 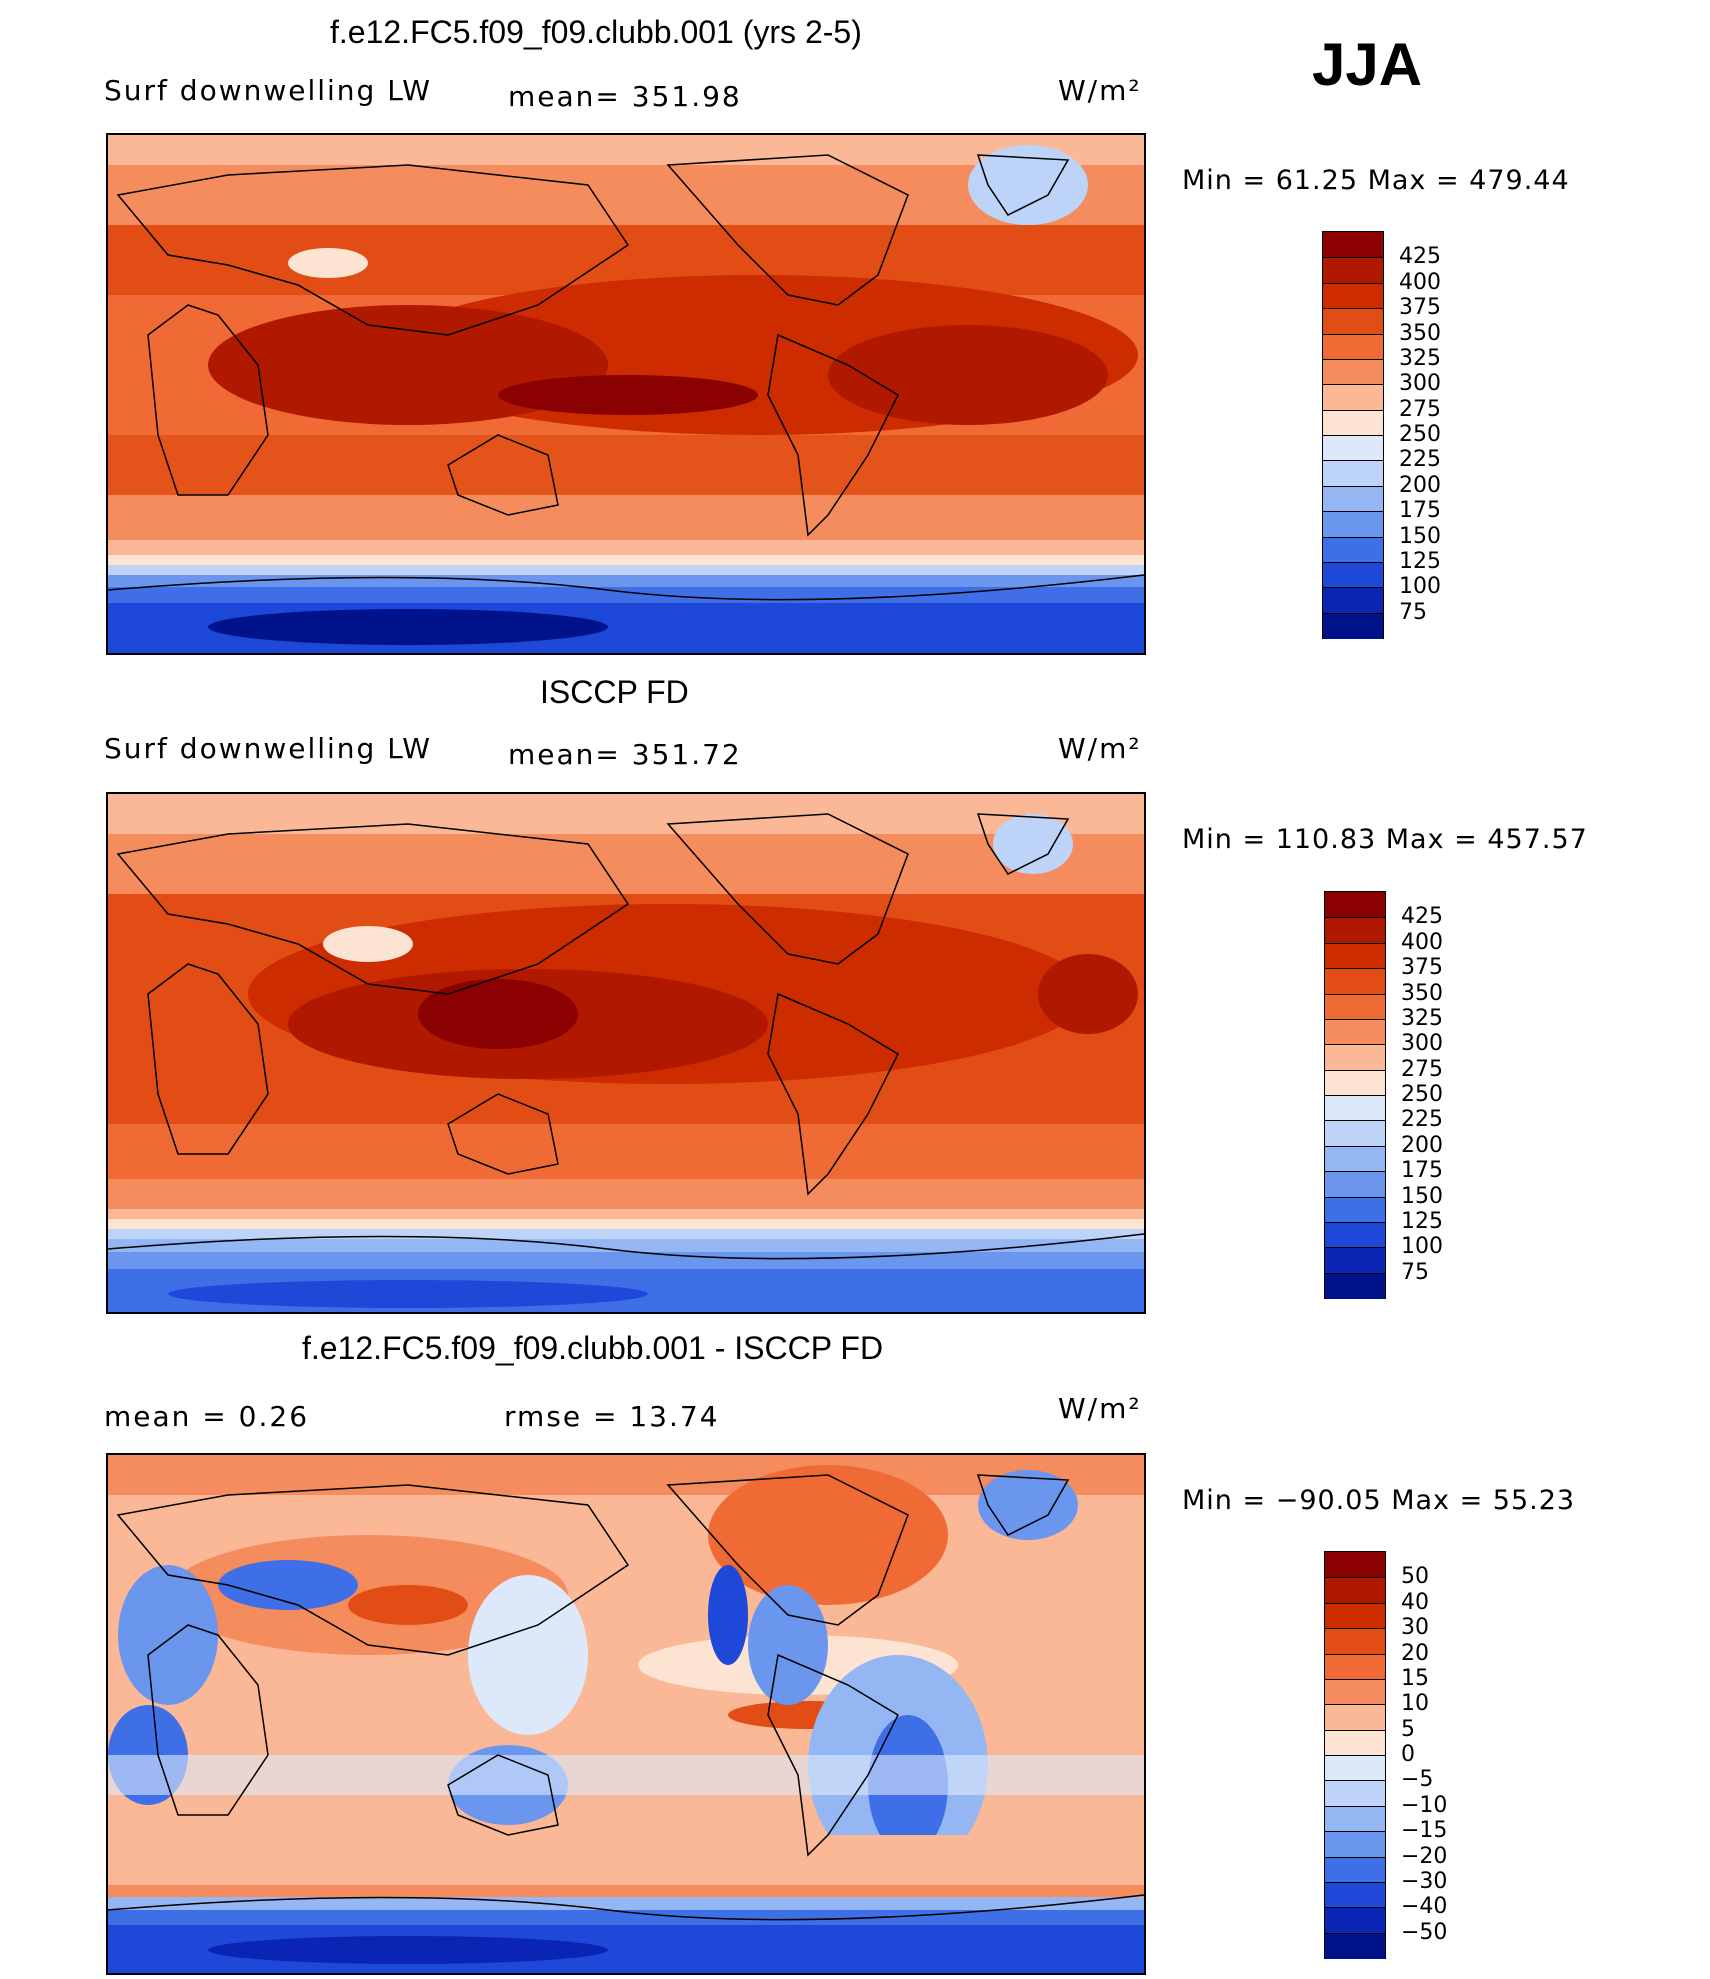 I want to click on colorbar-label: 5, so click(x=1408, y=1729).